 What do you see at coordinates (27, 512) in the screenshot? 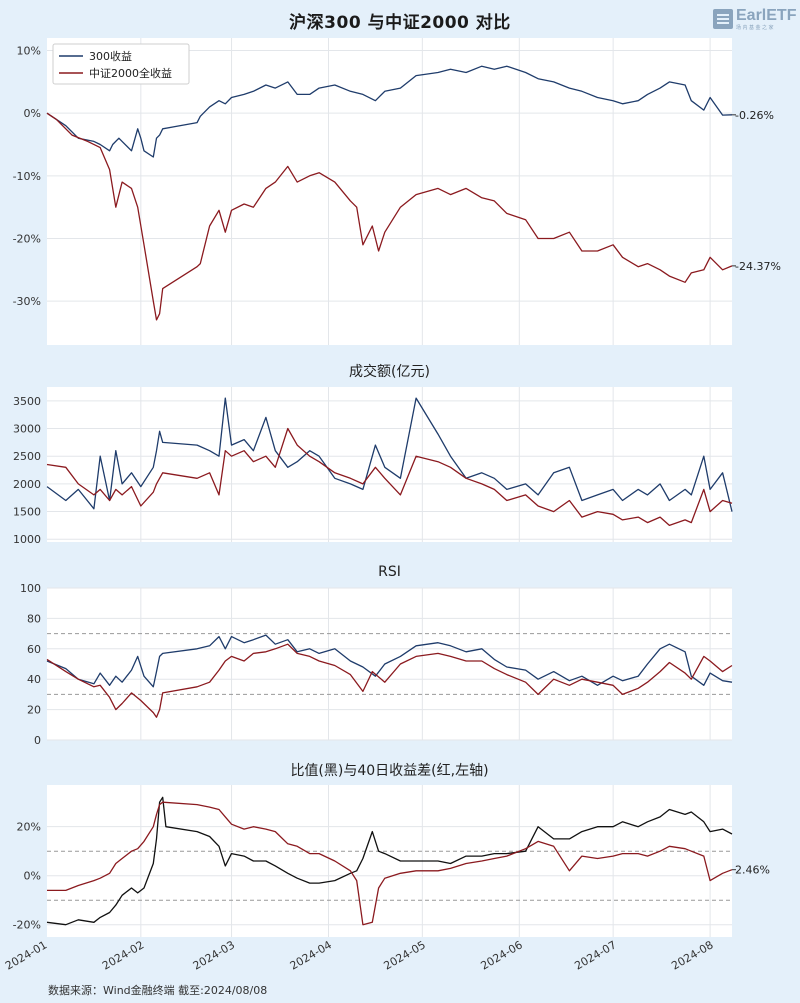
I see `y-tick-label: 1500` at bounding box center [27, 512].